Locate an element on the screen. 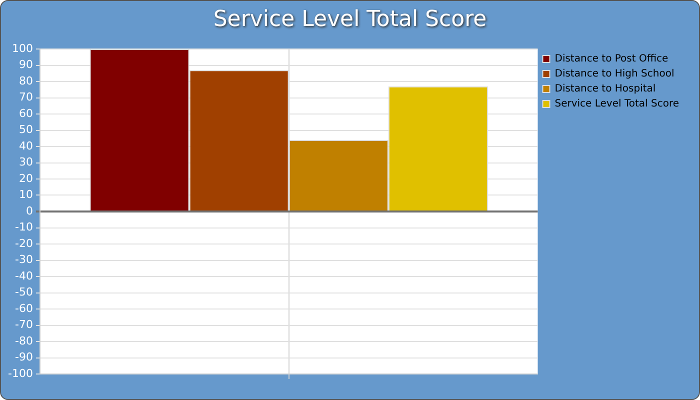 This screenshot has width=700, height=400. legend-label: Distance to High School is located at coordinates (614, 74).